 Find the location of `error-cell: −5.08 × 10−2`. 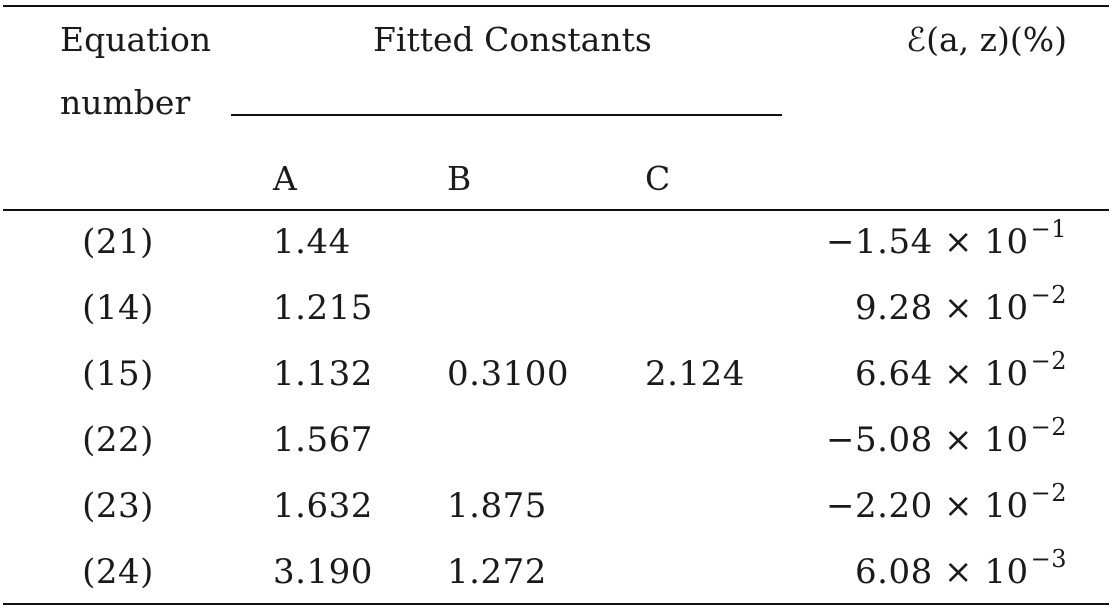

error-cell: −5.08 × 10−2 is located at coordinates (946, 437).